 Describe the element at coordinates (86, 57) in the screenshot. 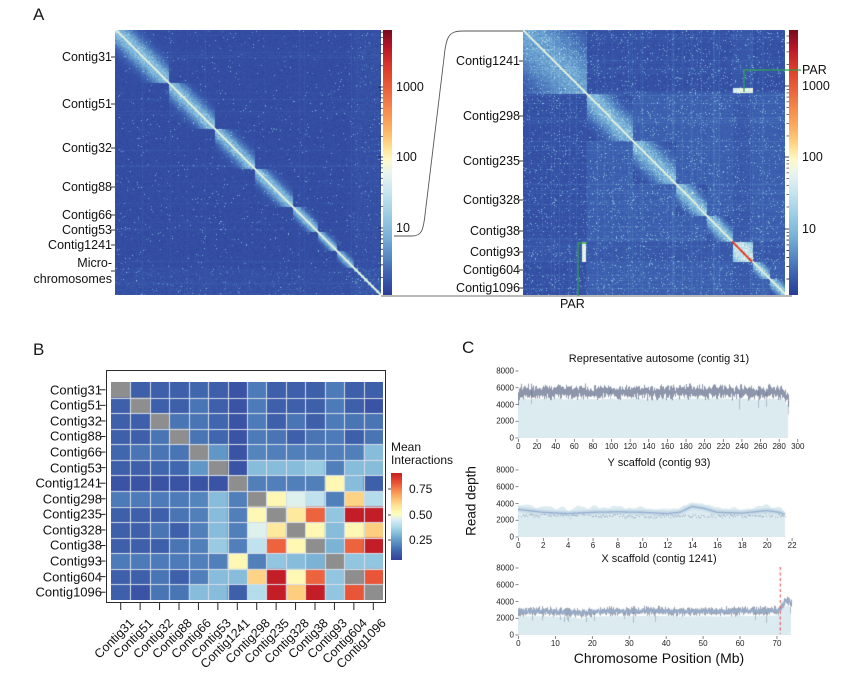

I see `overview-row-label-contig31: Contig31` at that location.